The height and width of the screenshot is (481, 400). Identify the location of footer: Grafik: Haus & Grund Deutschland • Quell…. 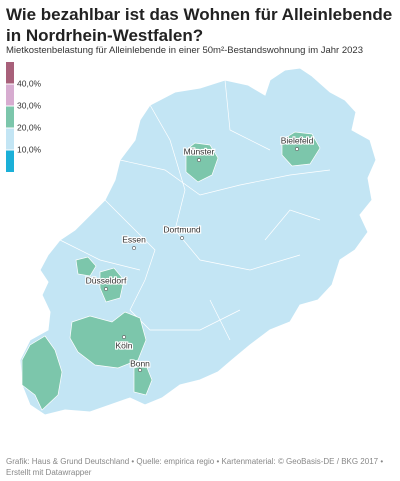
(195, 467).